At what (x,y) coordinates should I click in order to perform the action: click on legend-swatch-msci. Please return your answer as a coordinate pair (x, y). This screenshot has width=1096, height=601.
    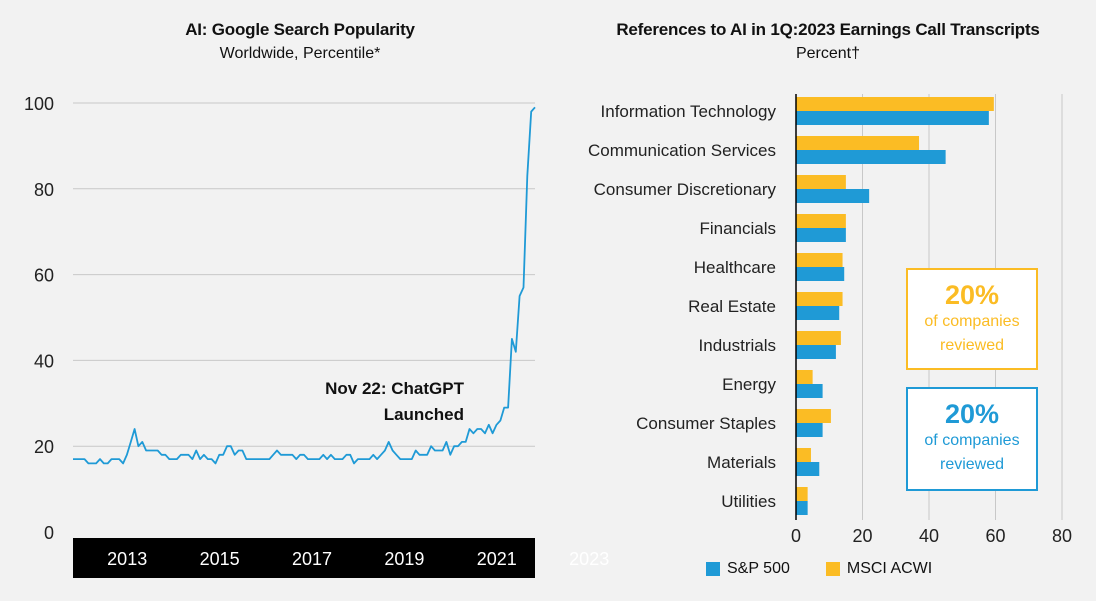
    Looking at the image, I should click on (832, 569).